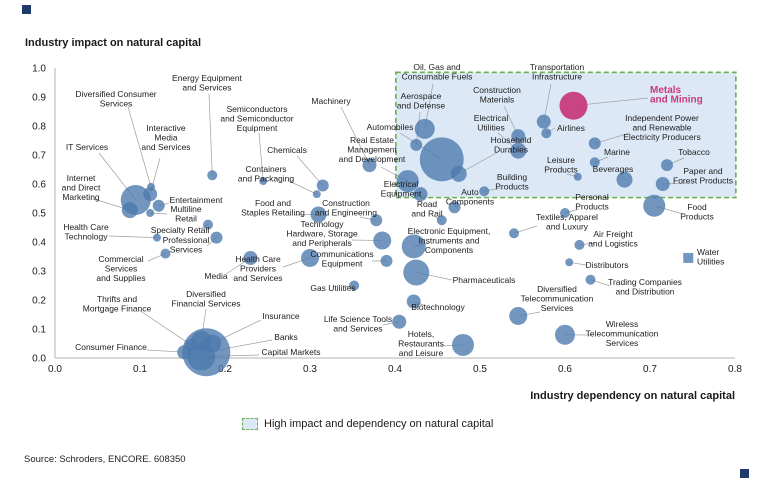  What do you see at coordinates (26, 9) in the screenshot?
I see `brand-corner-mark-top-left` at bounding box center [26, 9].